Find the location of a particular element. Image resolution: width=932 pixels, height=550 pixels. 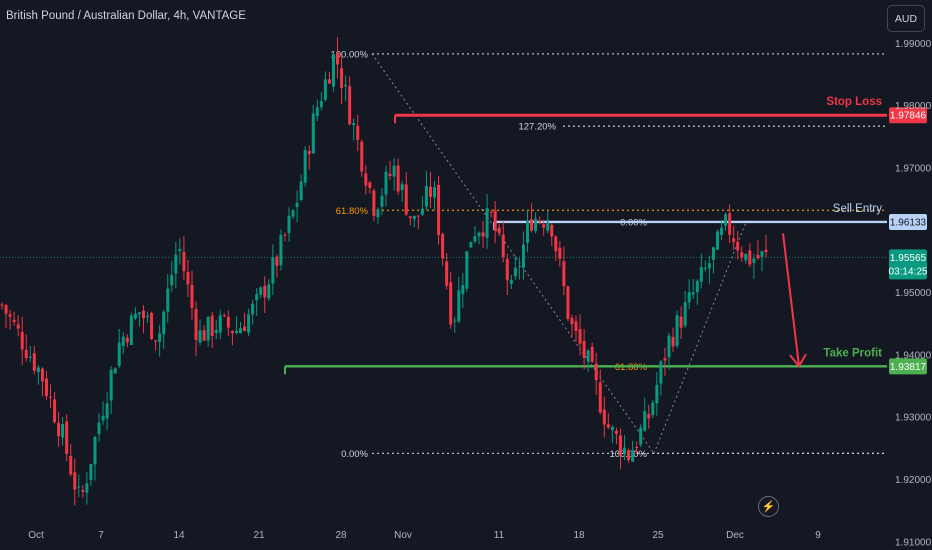

y-tick-label: 1.93000 is located at coordinates (913, 418).